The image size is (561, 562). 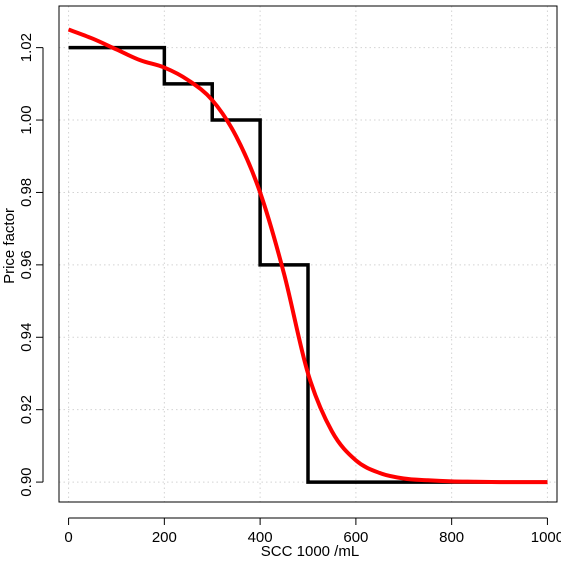 What do you see at coordinates (26, 481) in the screenshot?
I see `y-tick-label-0: 0.90` at bounding box center [26, 481].